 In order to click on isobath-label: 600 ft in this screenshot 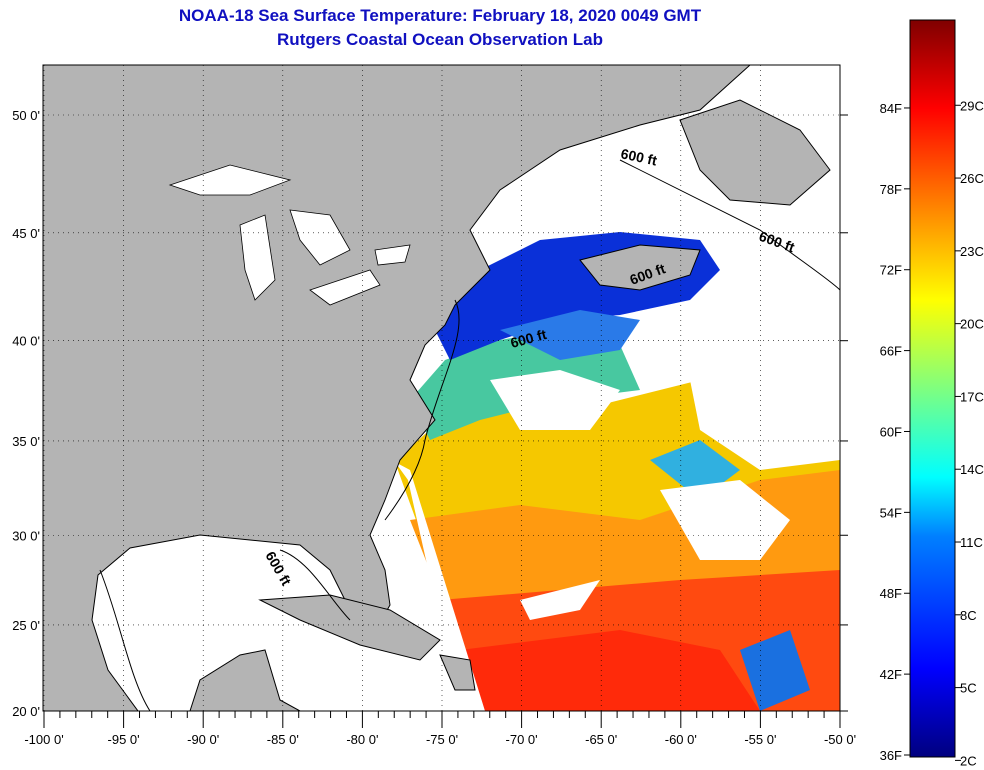, I will do `click(638, 156)`.